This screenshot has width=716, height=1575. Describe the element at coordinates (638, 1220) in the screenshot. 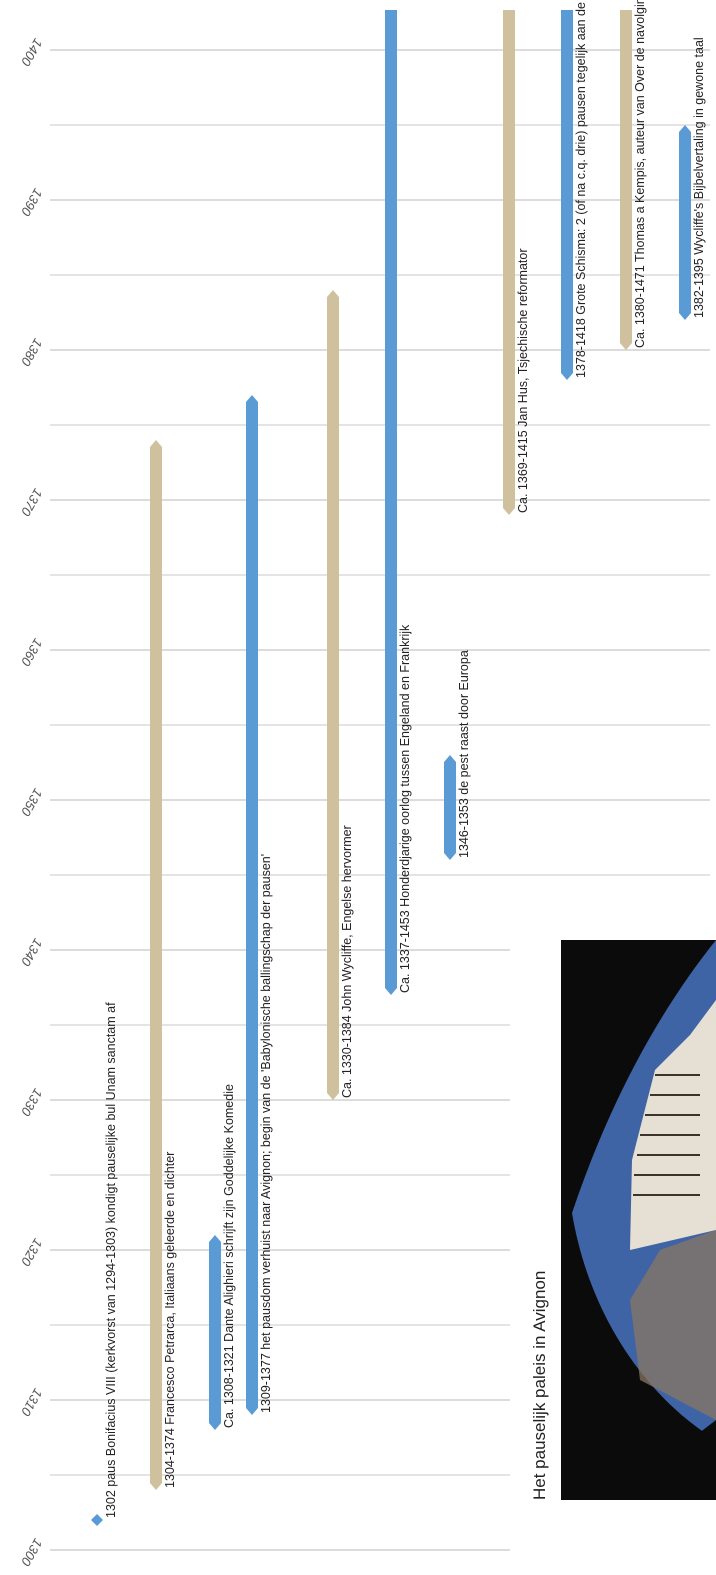

I see `avignon-photo` at that location.